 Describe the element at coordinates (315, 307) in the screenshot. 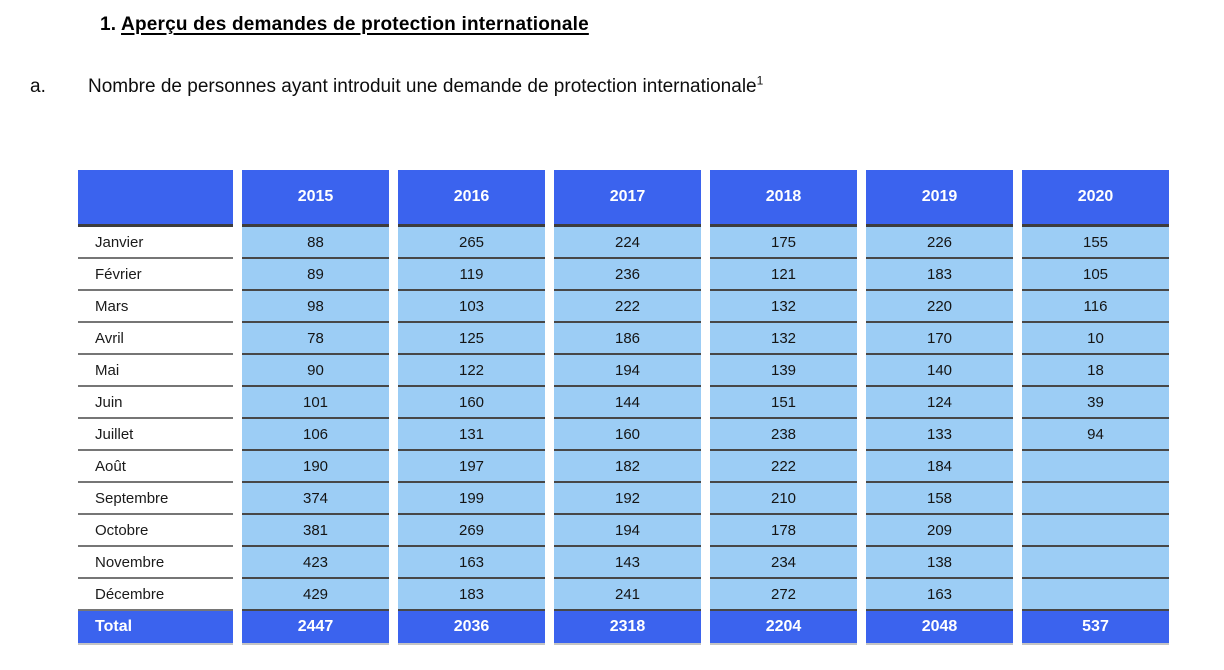

I see `value-cell: 98` at that location.